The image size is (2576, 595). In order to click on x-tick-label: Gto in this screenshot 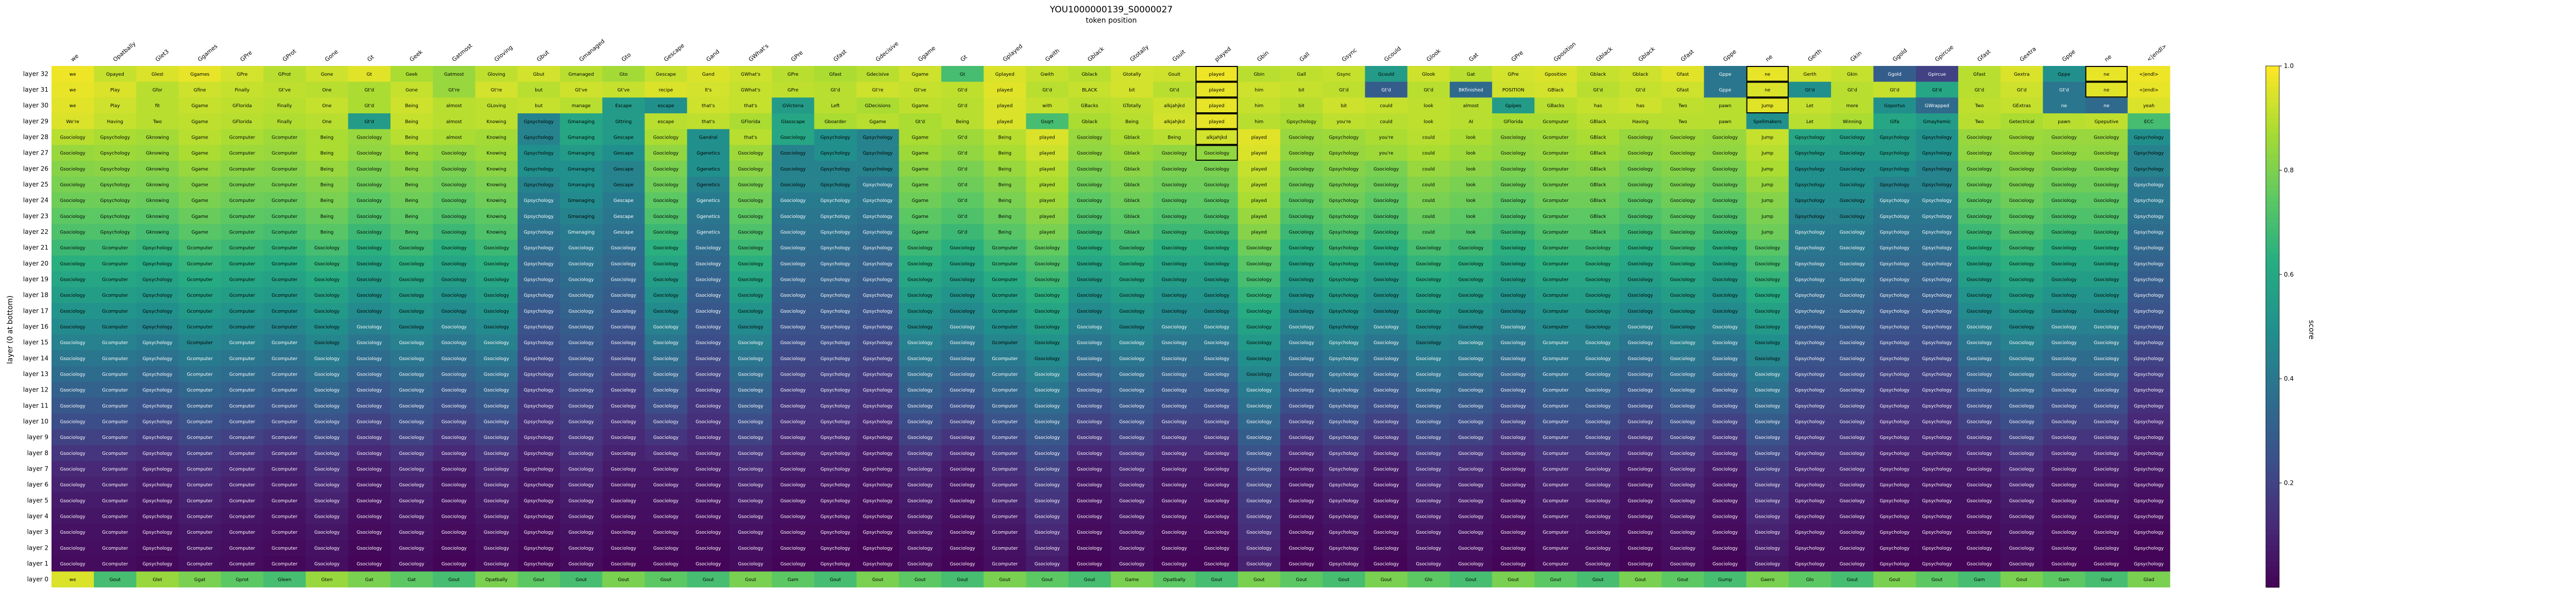, I will do `click(626, 57)`.